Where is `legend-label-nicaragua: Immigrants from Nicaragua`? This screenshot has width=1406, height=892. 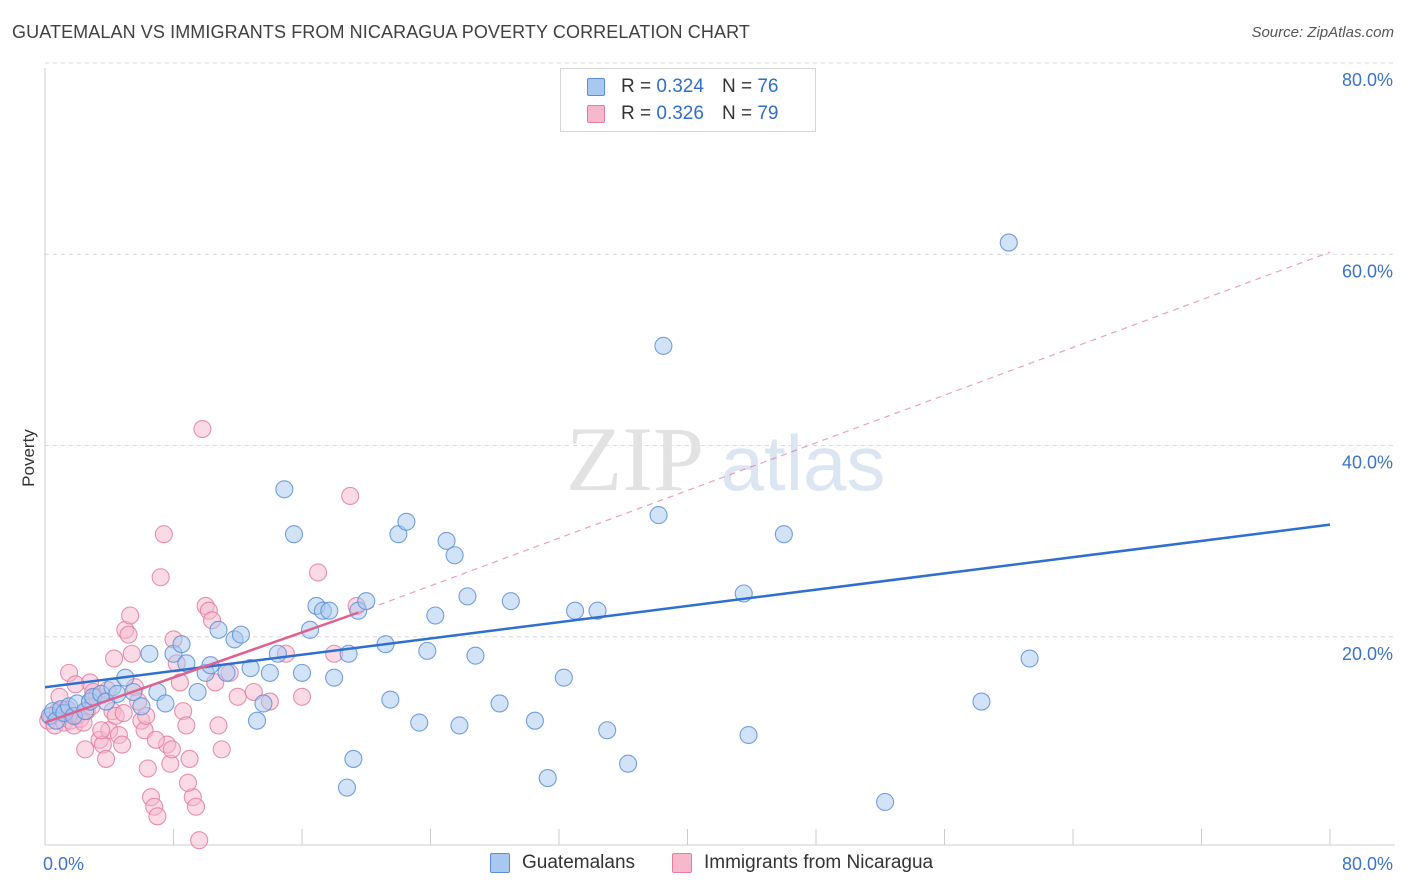
legend-label-nicaragua: Immigrants from Nicaragua is located at coordinates (819, 862).